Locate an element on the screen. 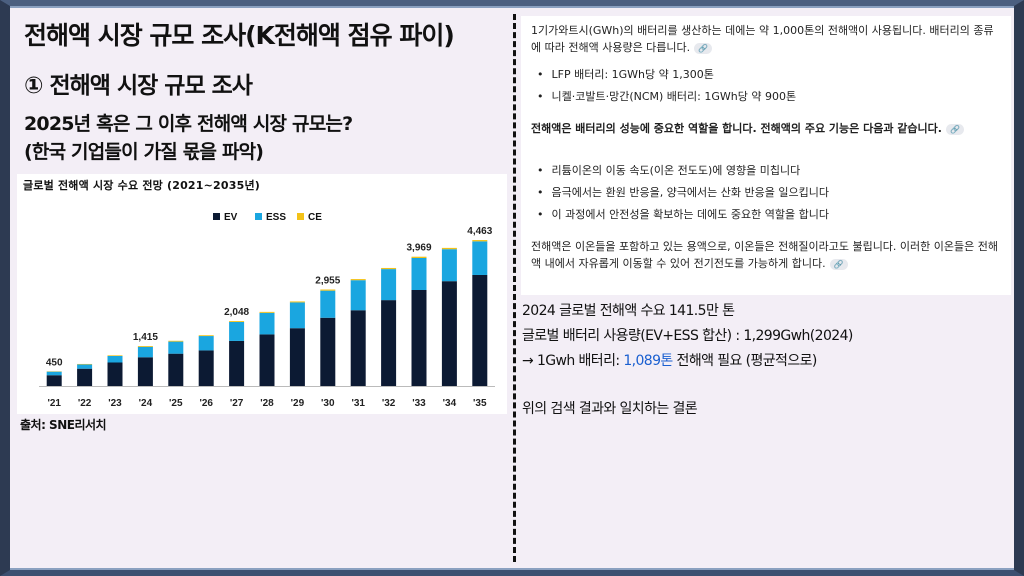 This screenshot has width=1024, height=576. x-tick-label: '33 is located at coordinates (419, 403).